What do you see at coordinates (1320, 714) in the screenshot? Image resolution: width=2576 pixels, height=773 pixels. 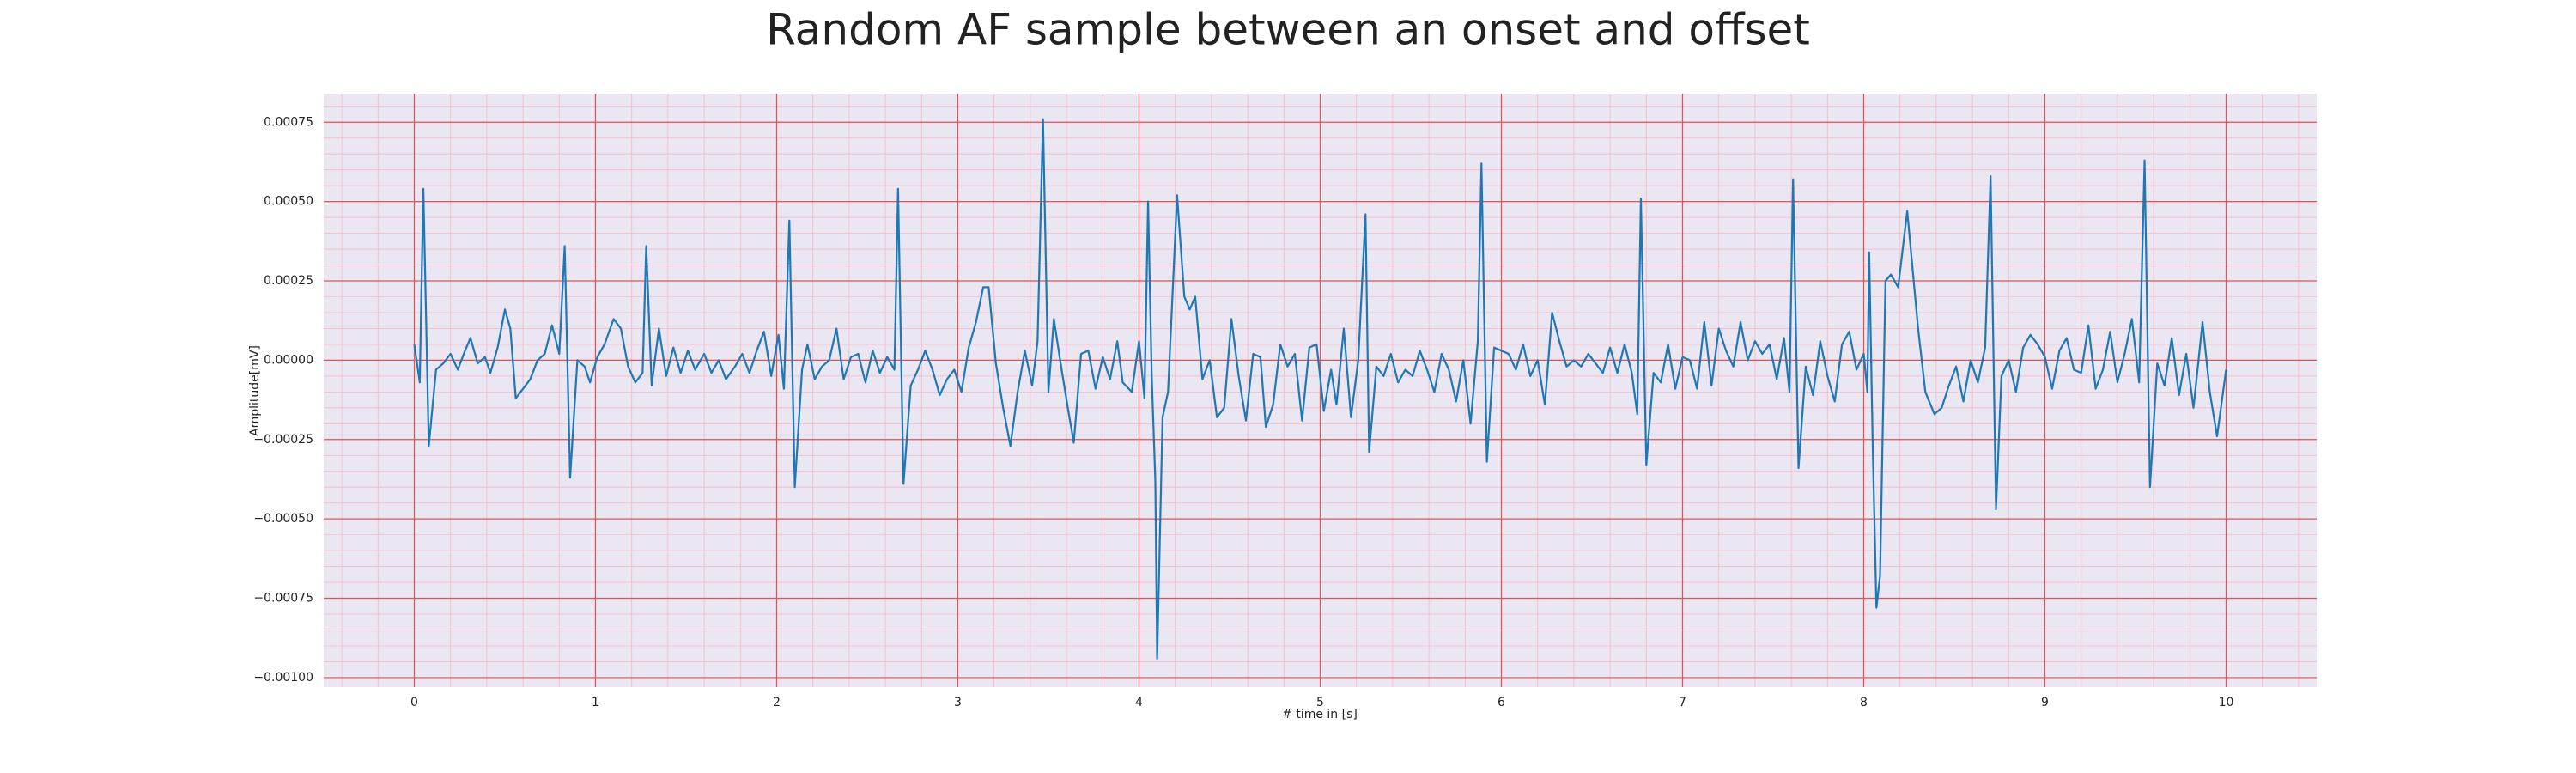 I see `x-axis-label: # time in [s]` at bounding box center [1320, 714].